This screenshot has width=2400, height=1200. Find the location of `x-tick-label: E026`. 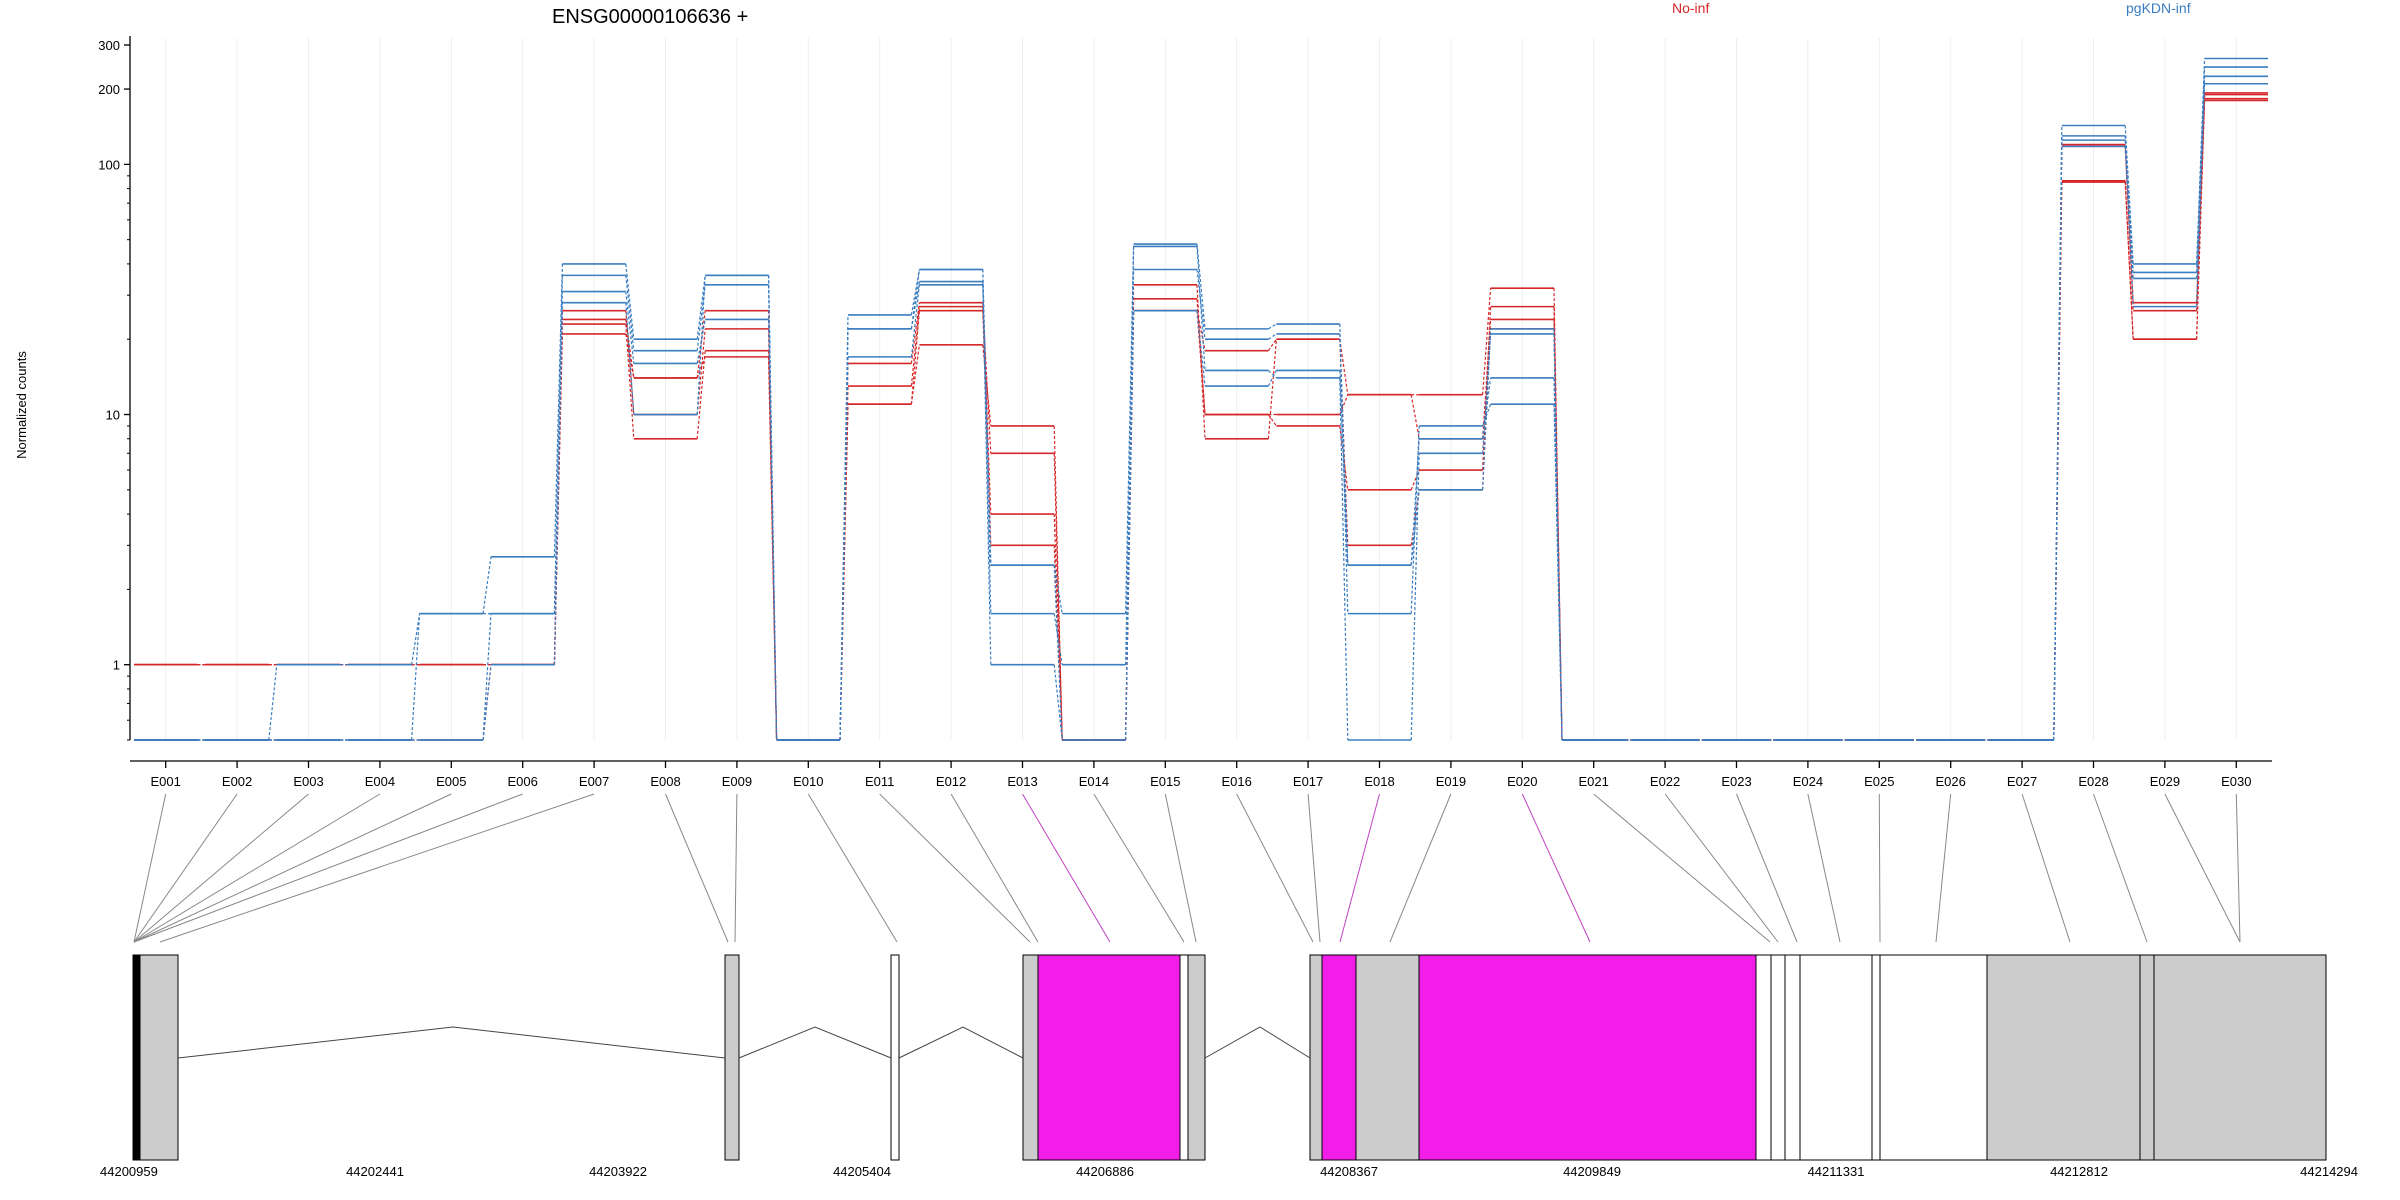

x-tick-label: E026 is located at coordinates (1951, 781).